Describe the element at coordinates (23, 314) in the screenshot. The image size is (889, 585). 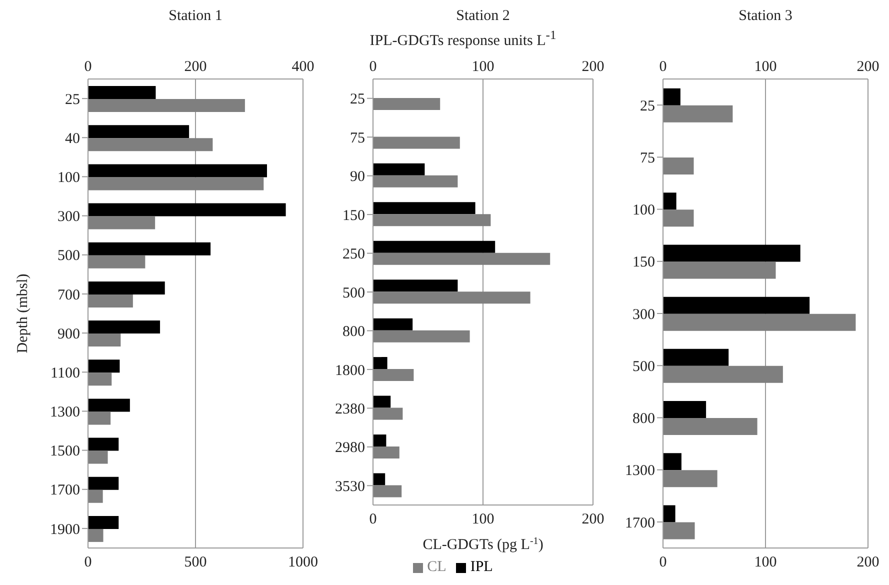
I see `y-axis-title: Depth (mbsl)` at that location.